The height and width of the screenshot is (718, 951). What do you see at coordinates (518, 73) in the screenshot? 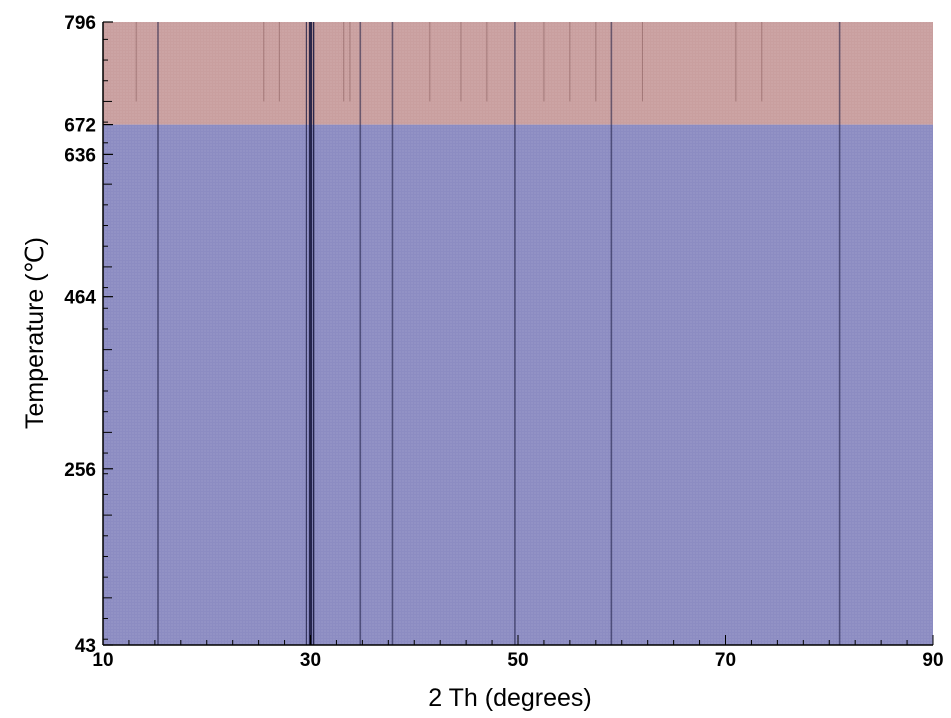
I see `heatmap-region-texture` at bounding box center [518, 73].